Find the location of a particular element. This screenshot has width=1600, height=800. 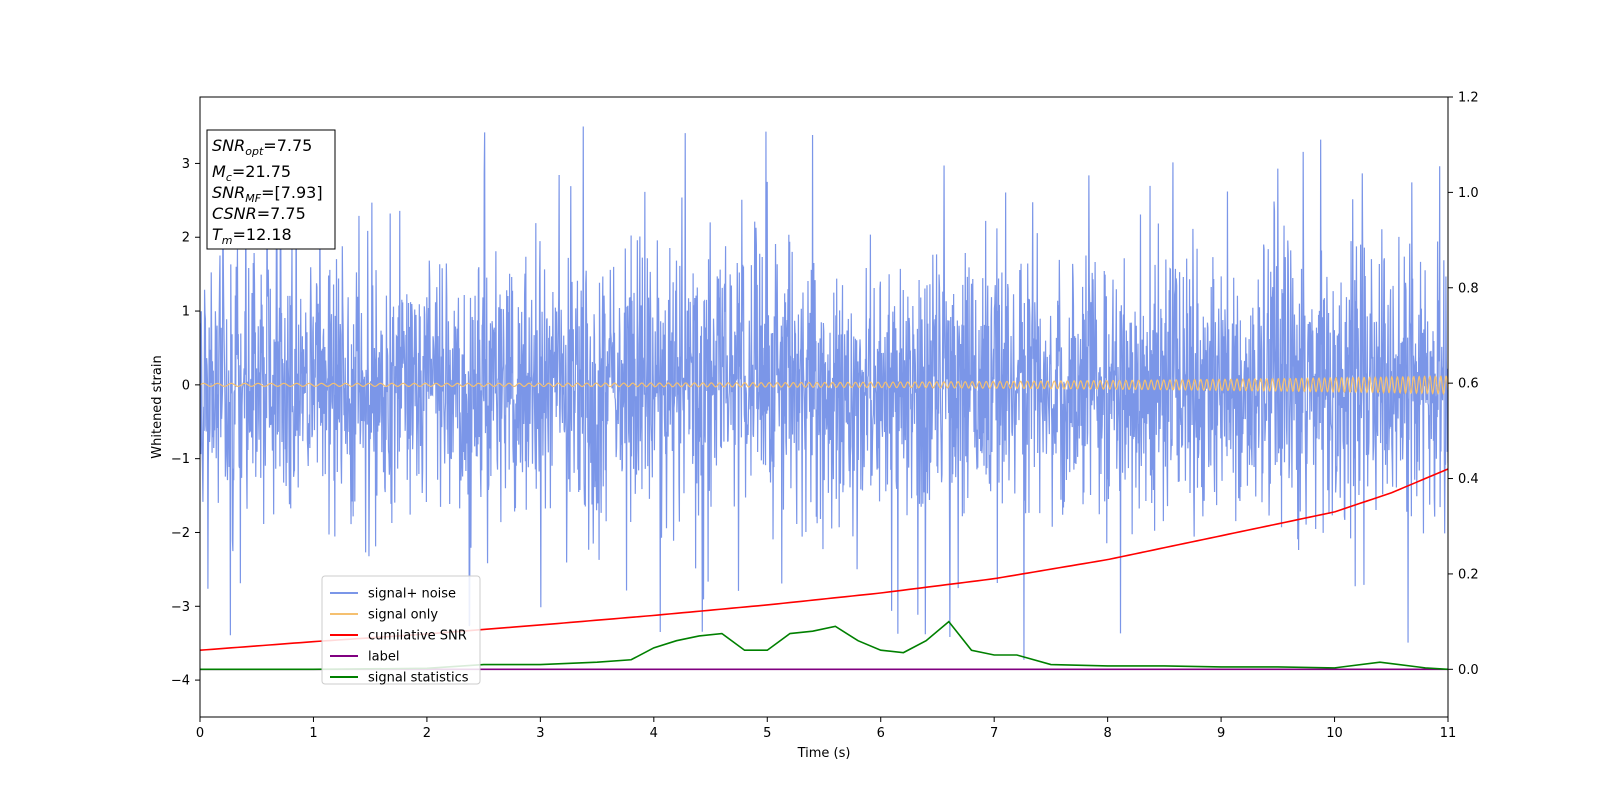

y2-tick-label: 0.6 is located at coordinates (1468, 384).